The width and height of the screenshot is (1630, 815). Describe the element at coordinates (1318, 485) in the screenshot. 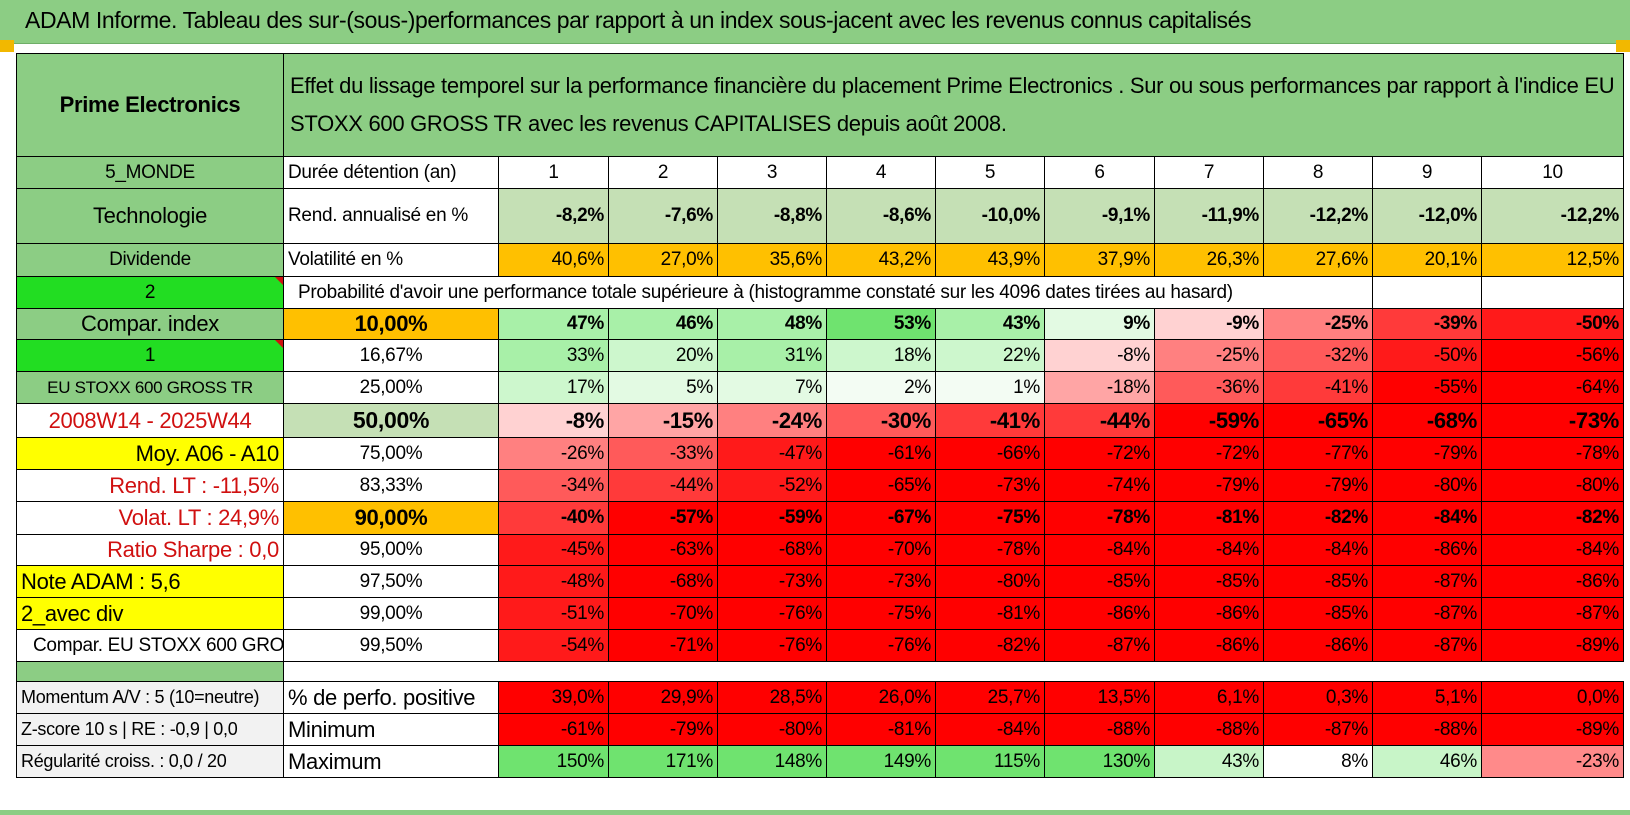

I see `probability-value: -79%` at that location.